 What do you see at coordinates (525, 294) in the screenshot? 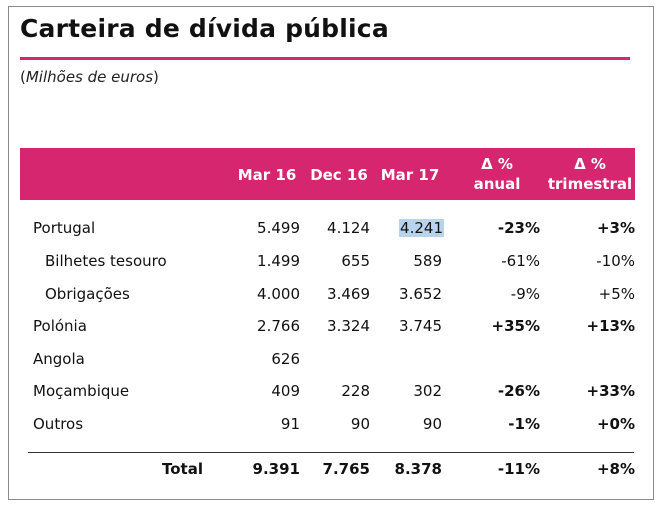
I see `cell-obrigacoes-delta-anual: -9%` at bounding box center [525, 294].